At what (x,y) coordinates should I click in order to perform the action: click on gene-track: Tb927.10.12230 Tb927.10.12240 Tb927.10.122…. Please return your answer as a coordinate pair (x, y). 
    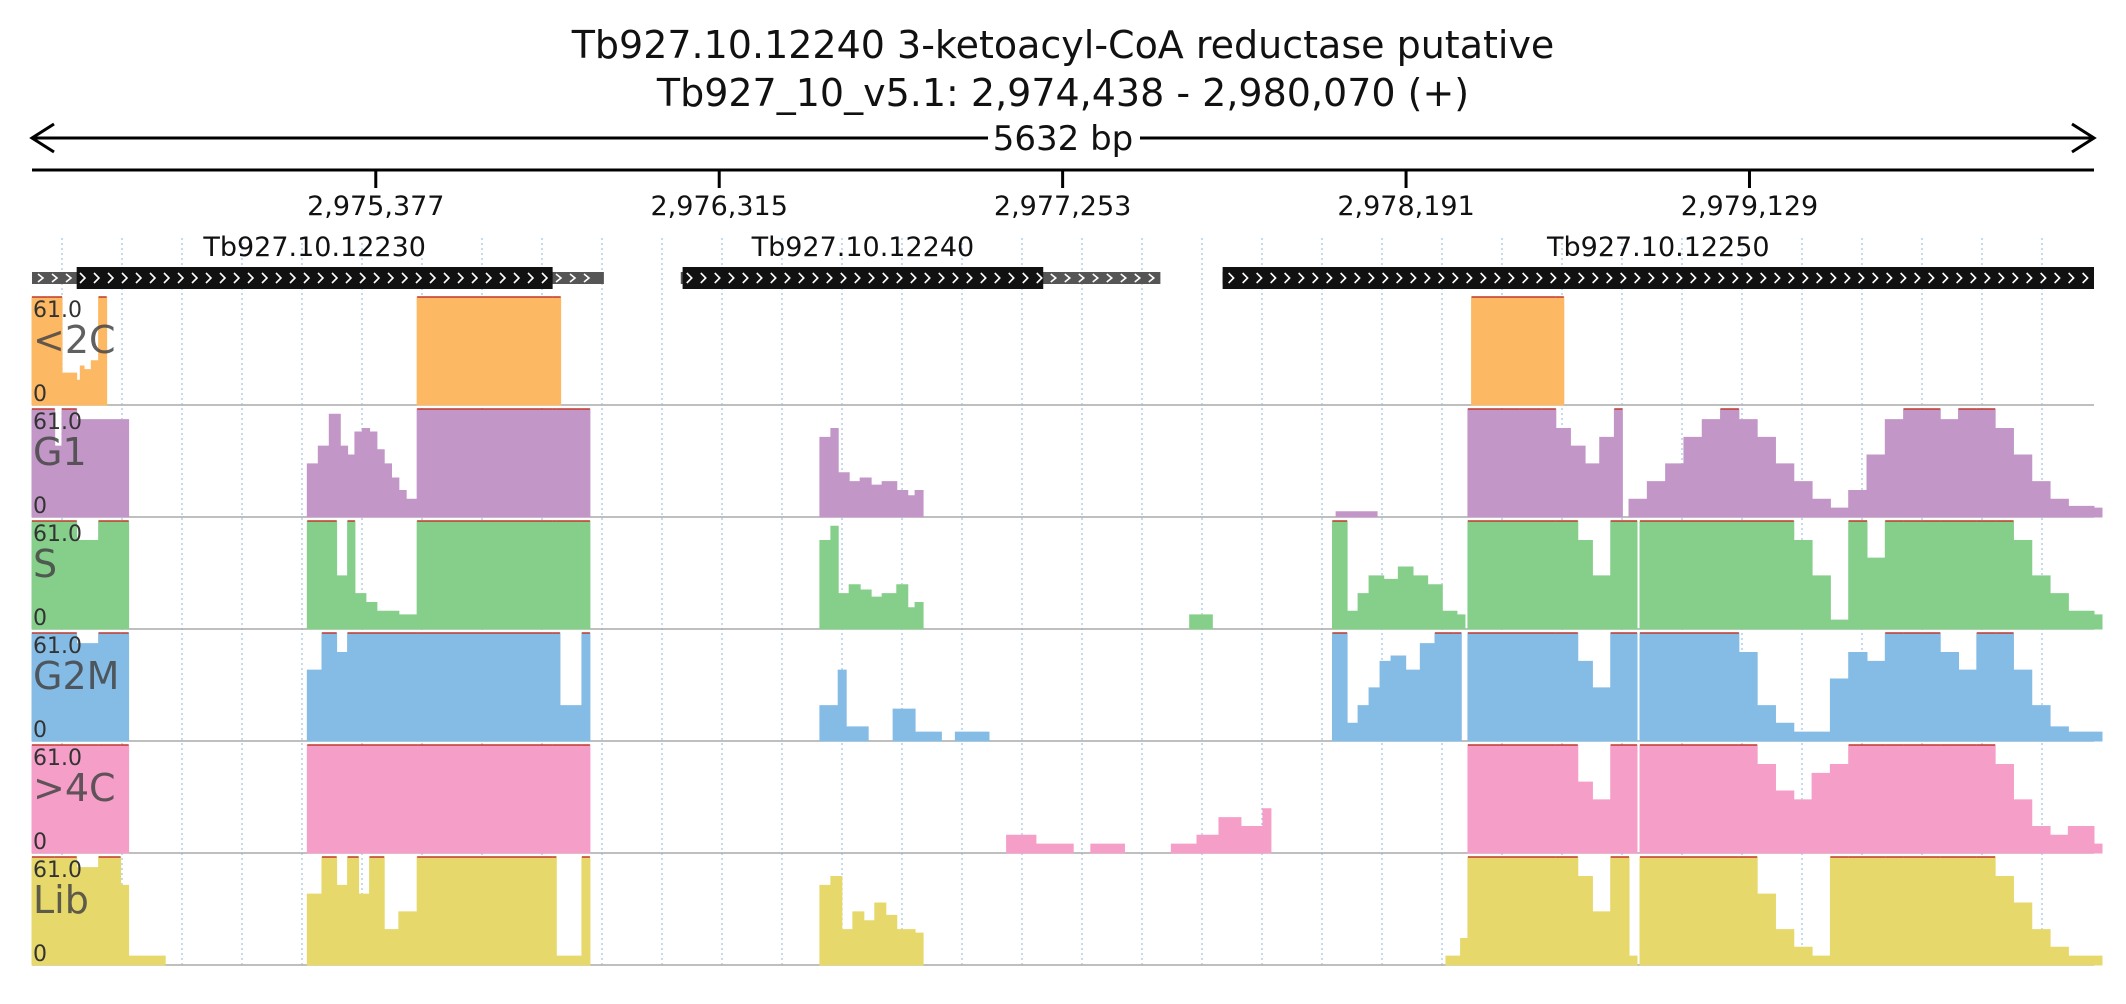
    Looking at the image, I should click on (1063, 260).